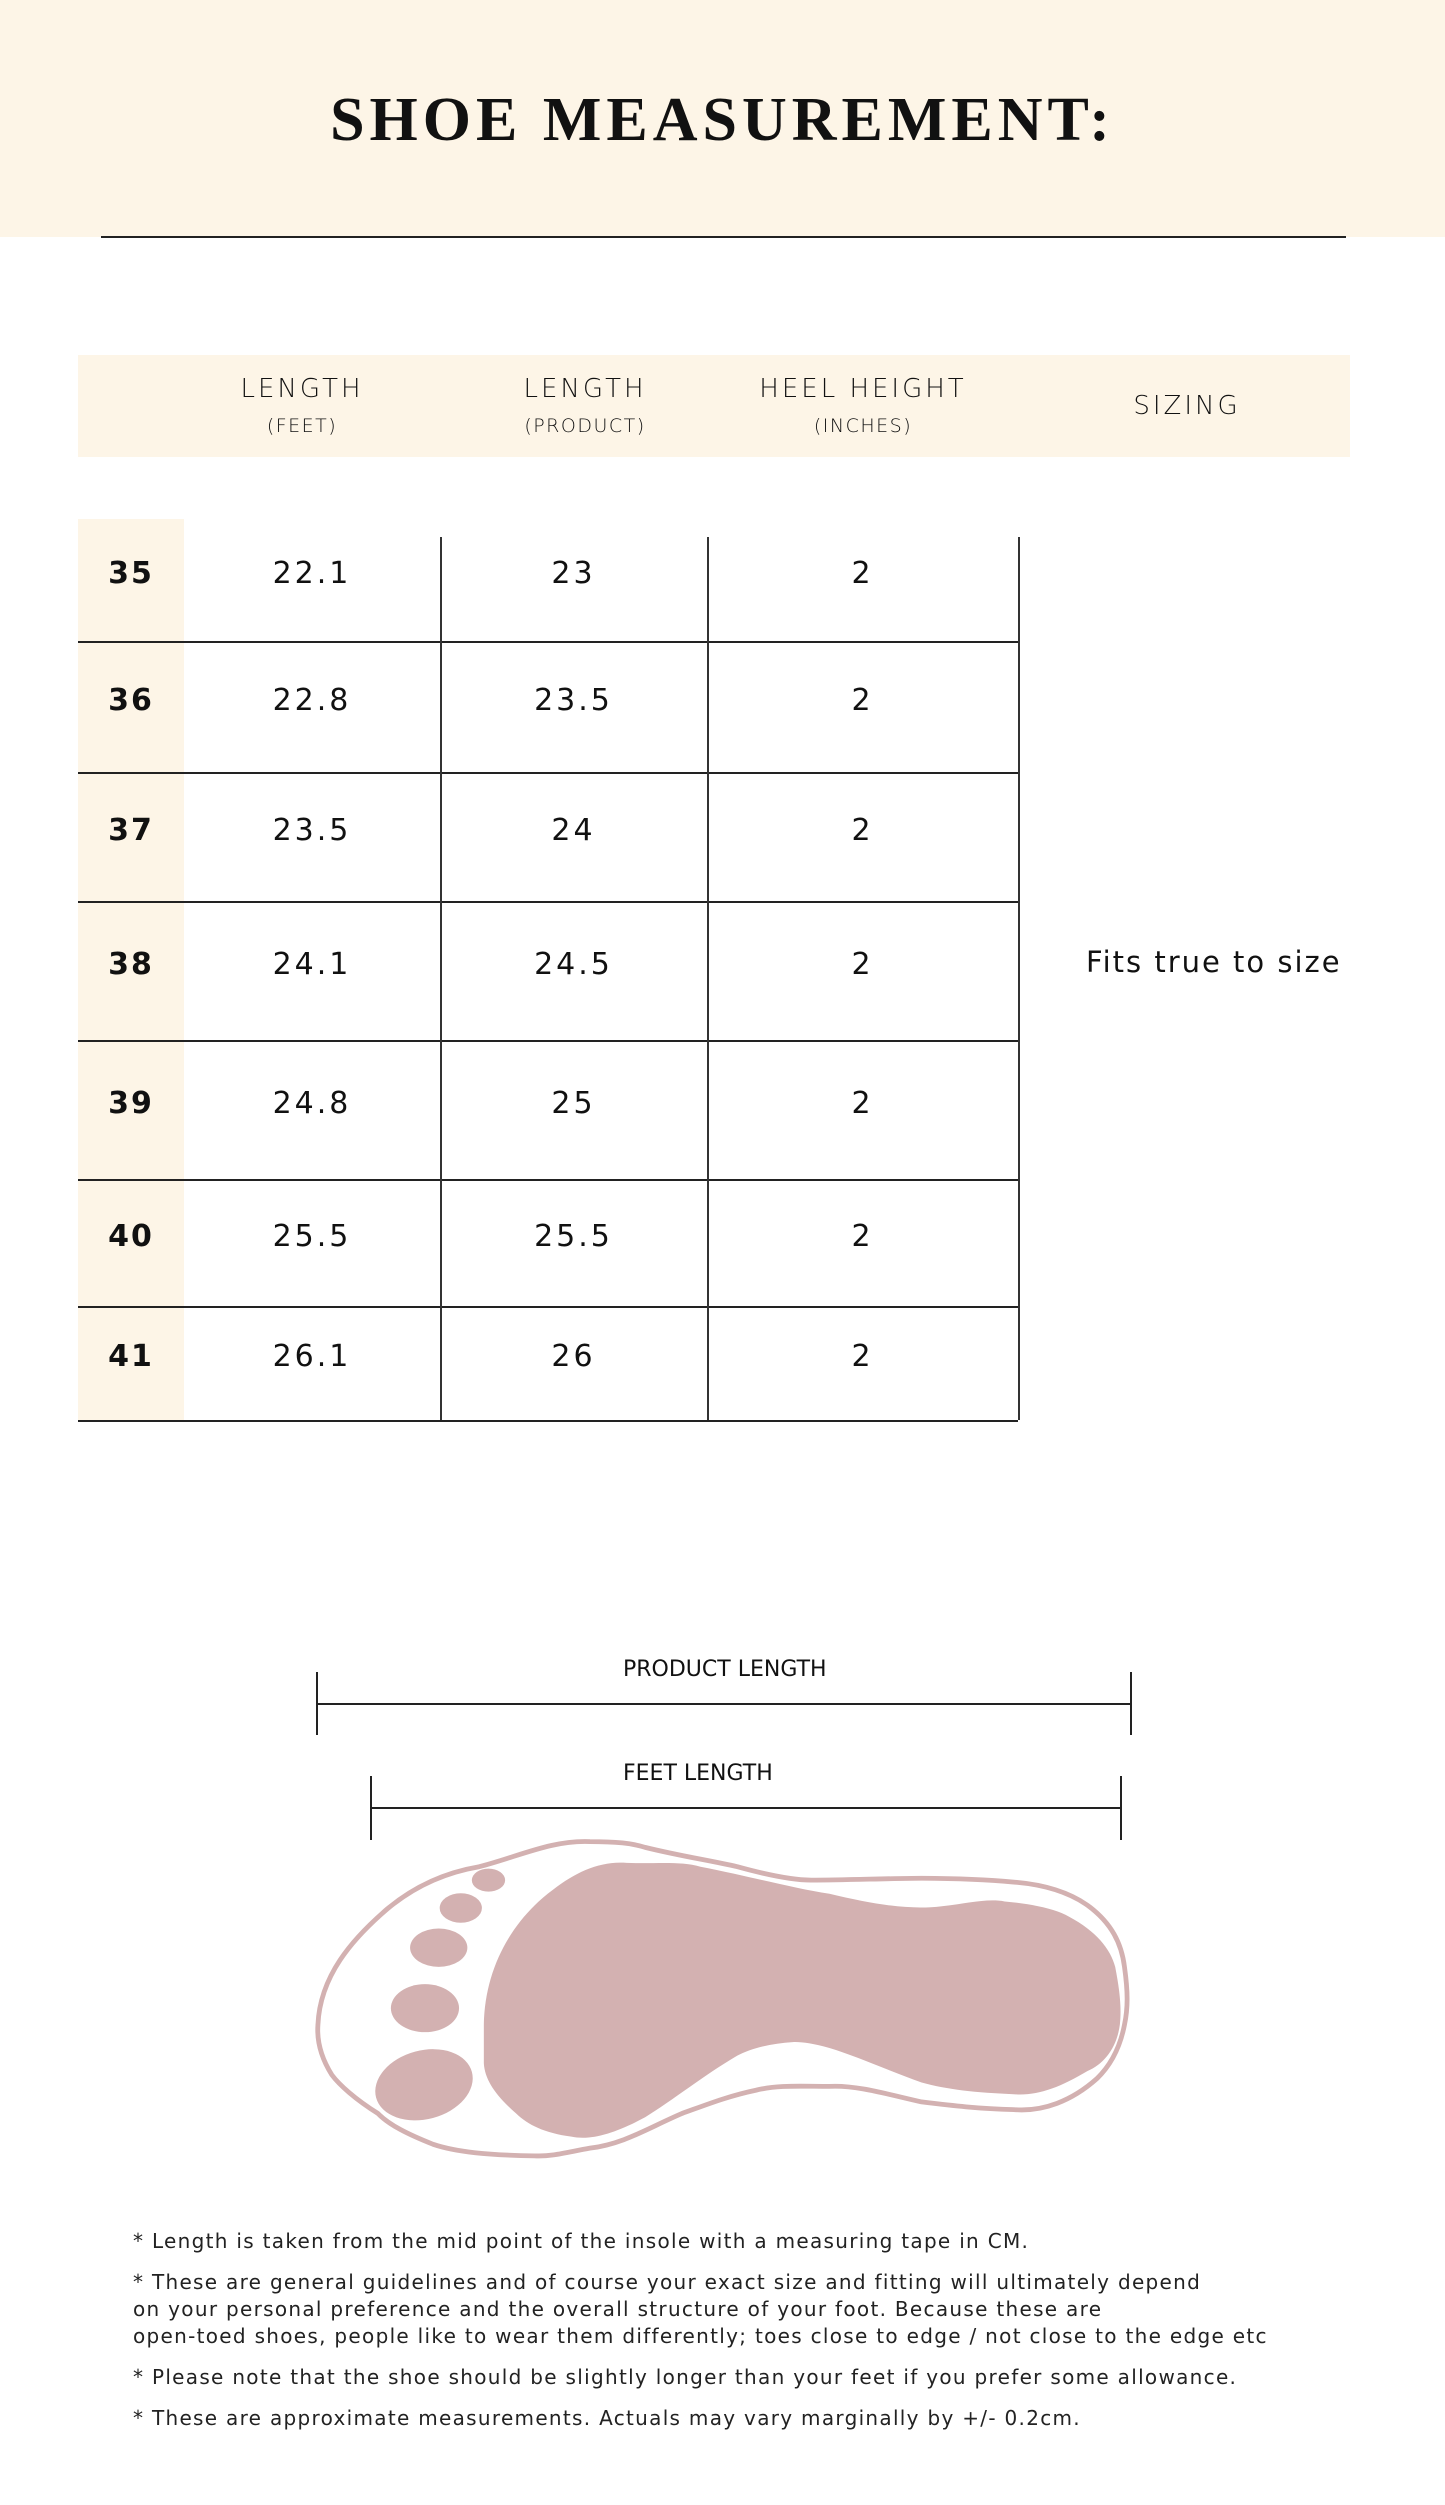 The height and width of the screenshot is (2505, 1445). I want to click on header-label: HEEL HEIGHT, so click(863, 389).